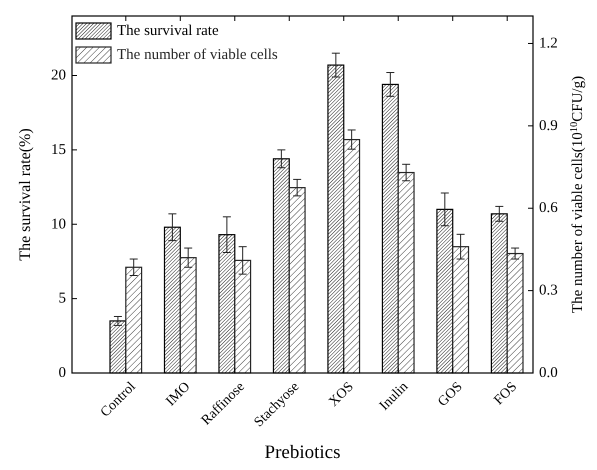 This screenshot has height=470, width=597. I want to click on x-tick-label: GOS, so click(450, 394).